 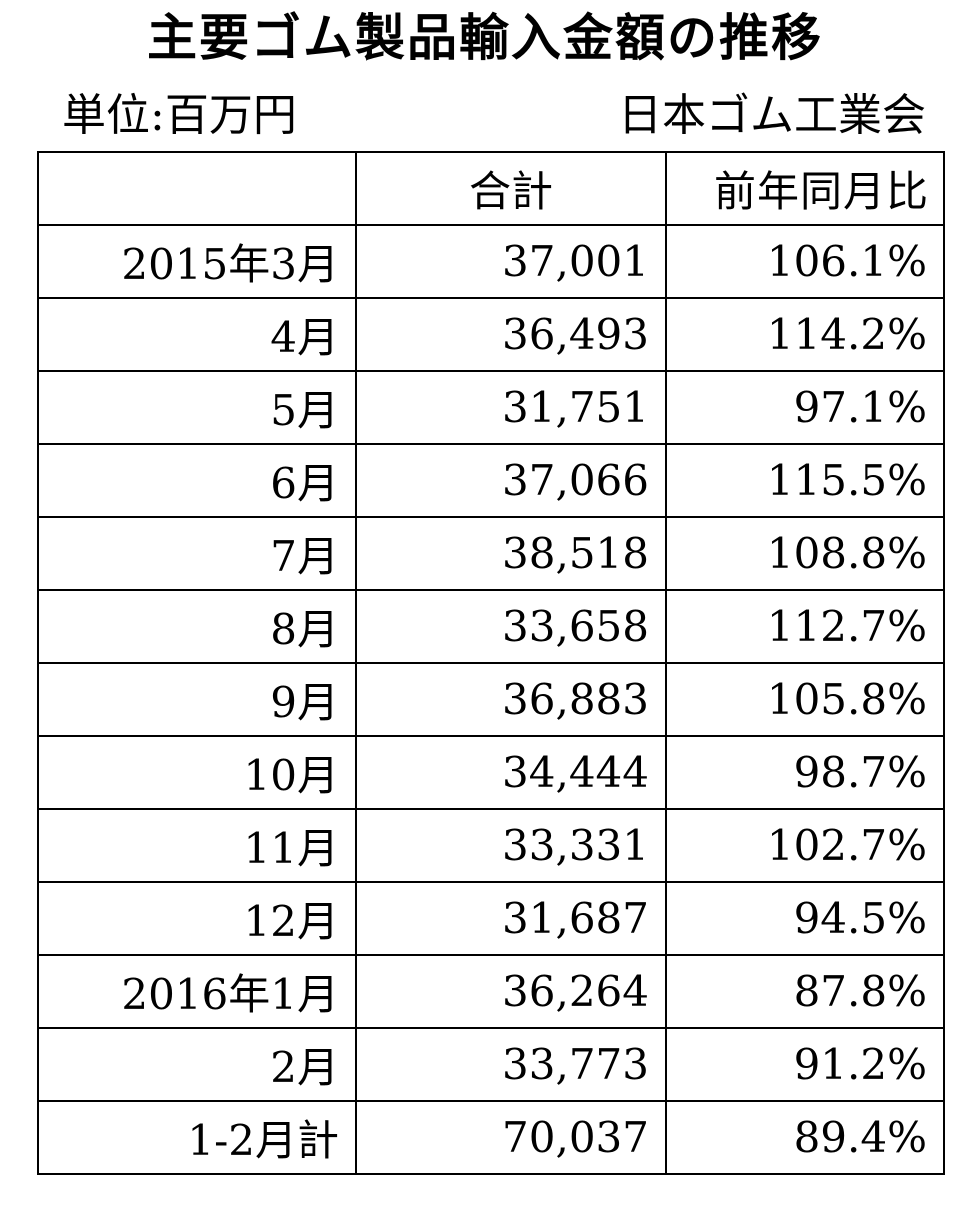 I want to click on period-cell: 2月, so click(x=197, y=1064).